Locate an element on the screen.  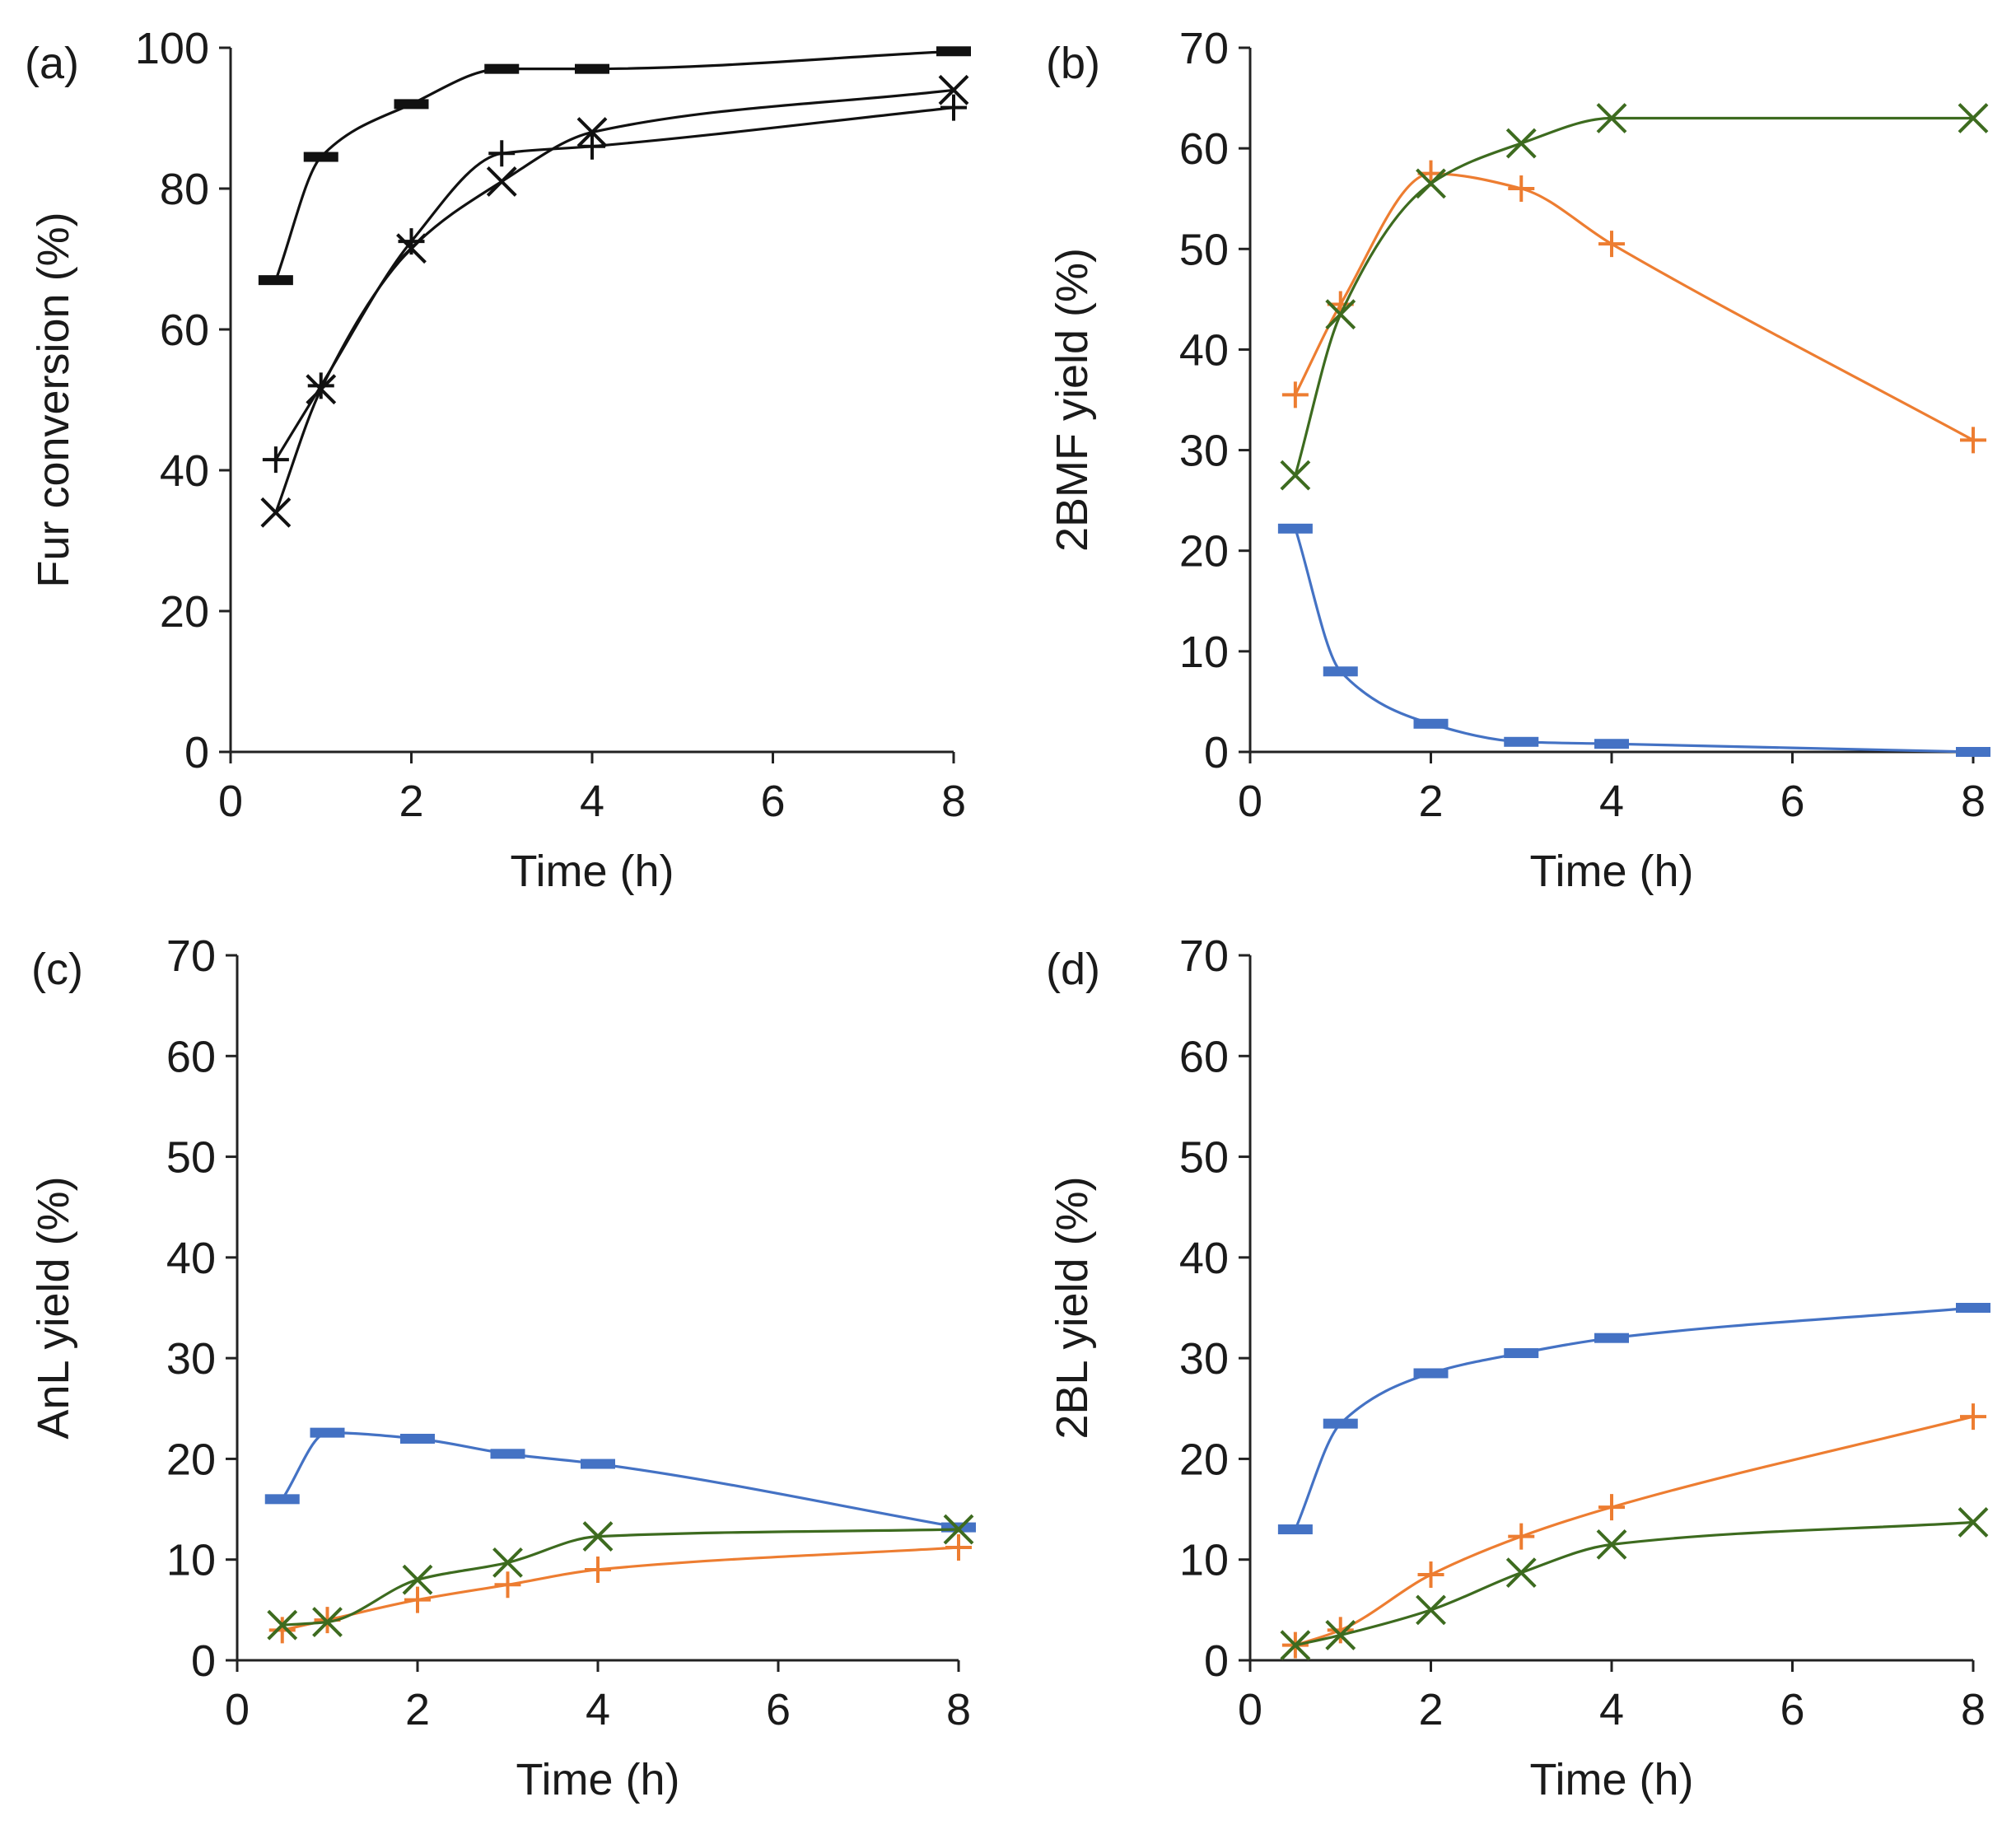
panel-label: (a) is located at coordinates (52, 64).